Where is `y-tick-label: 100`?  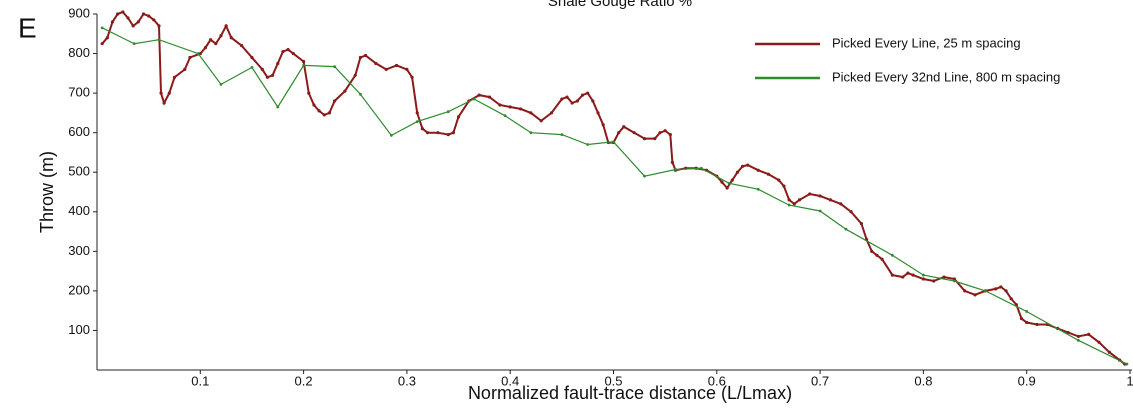
y-tick-label: 100 is located at coordinates (79, 329).